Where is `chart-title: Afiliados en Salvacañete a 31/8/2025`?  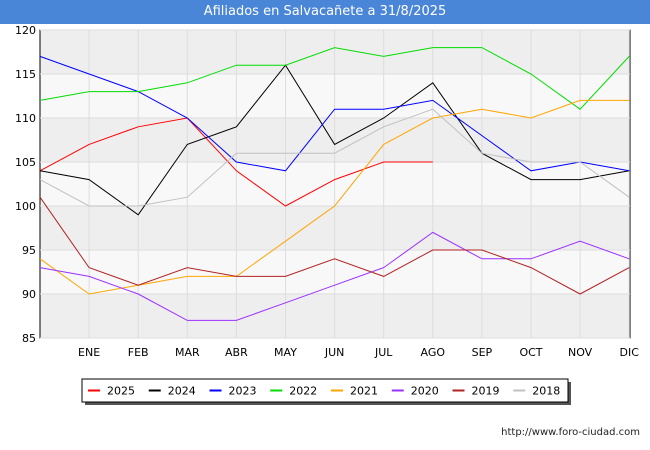 chart-title: Afiliados en Salvacañete a 31/8/2025 is located at coordinates (325, 12).